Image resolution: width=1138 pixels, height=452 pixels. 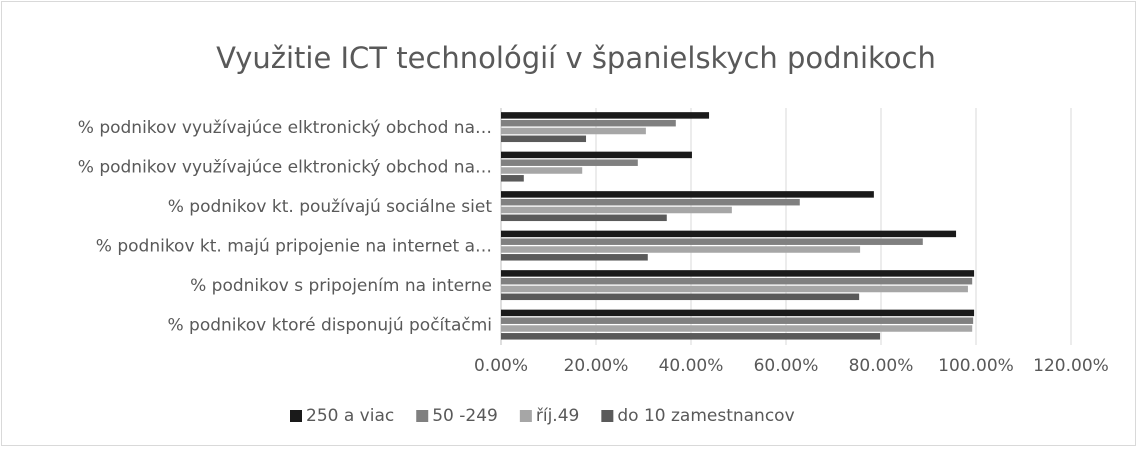 I want to click on y-tick-label: % podnikov kt. používajú sociálne siet, so click(x=330, y=207).